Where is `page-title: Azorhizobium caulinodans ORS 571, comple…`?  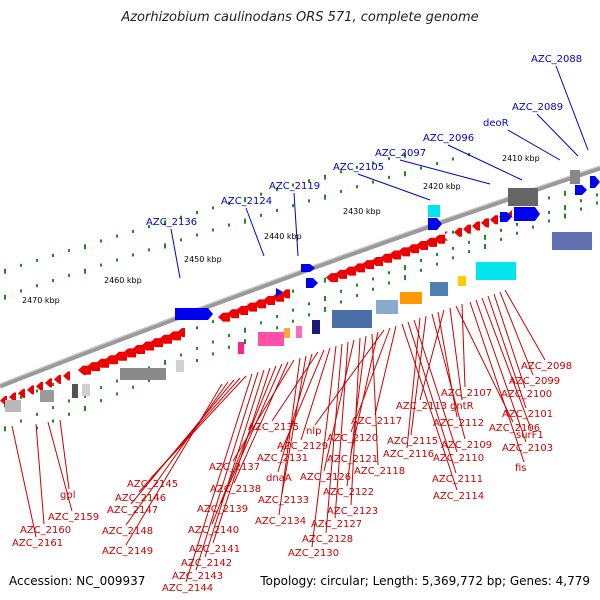
page-title: Azorhizobium caulinodans ORS 571, comple… is located at coordinates (300, 17).